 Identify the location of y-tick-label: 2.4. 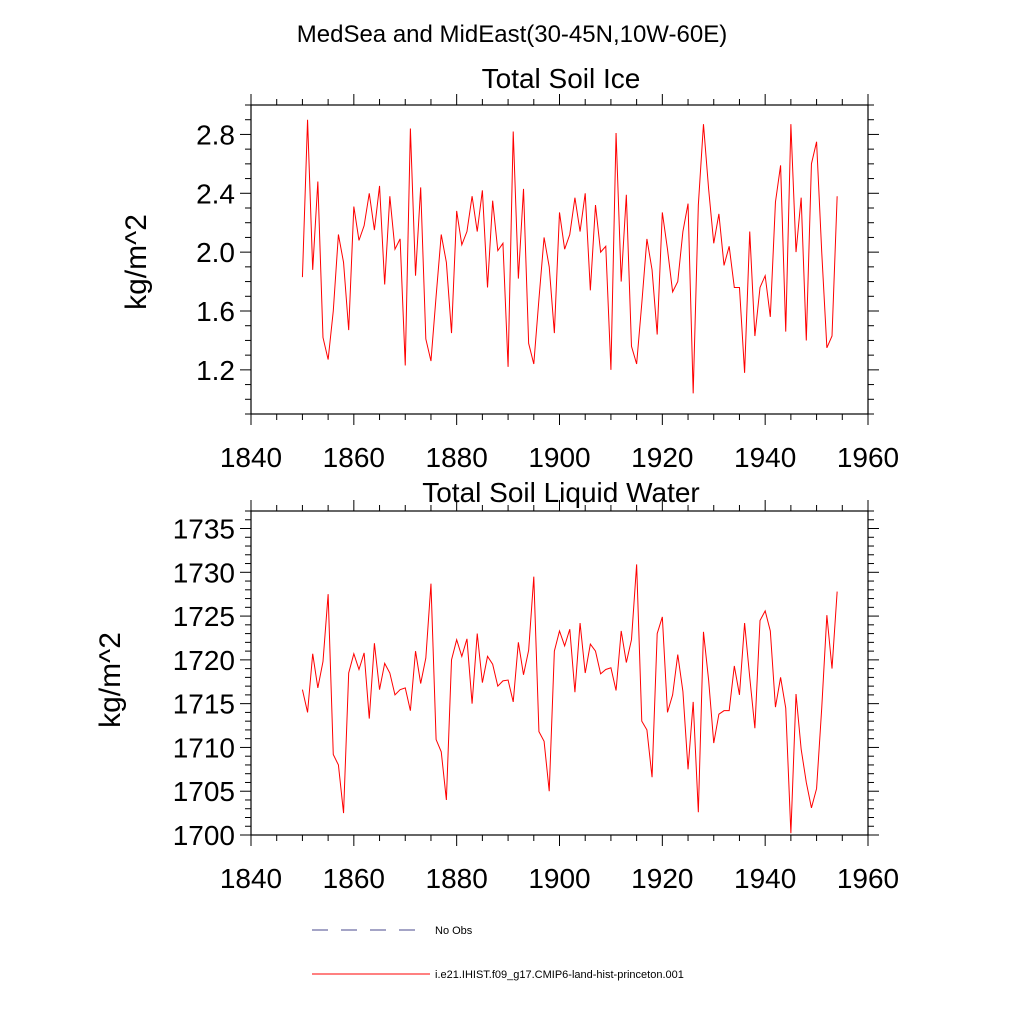
(215, 193).